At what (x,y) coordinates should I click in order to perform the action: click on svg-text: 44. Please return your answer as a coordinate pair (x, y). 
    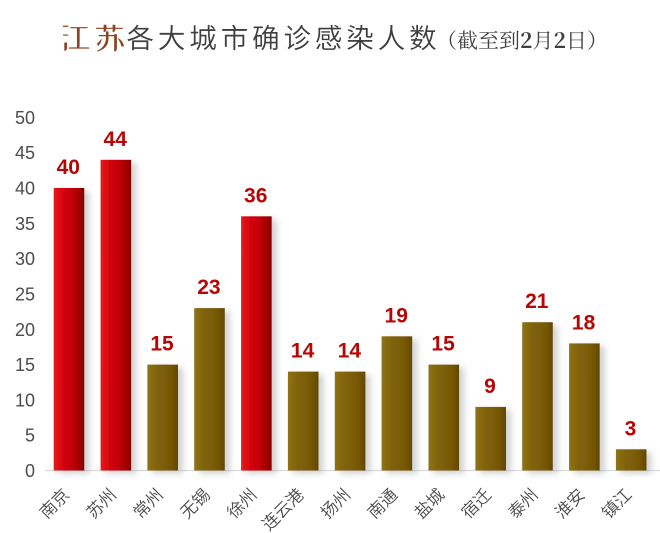
    Looking at the image, I should click on (116, 139).